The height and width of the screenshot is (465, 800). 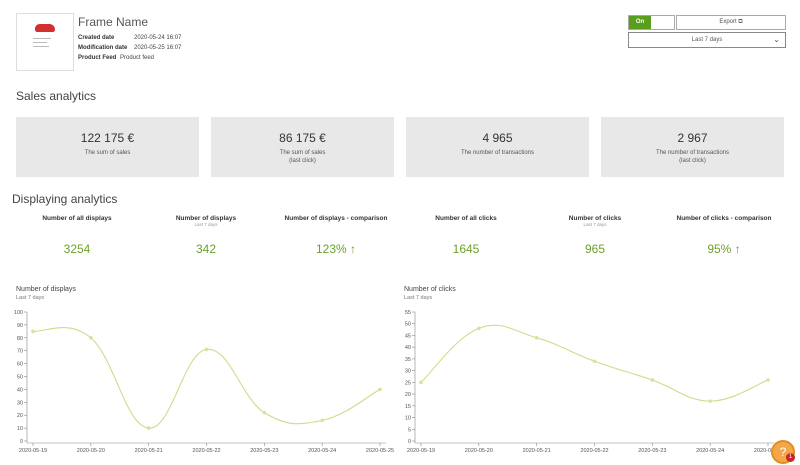 I want to click on kpi-title: Number of displays, so click(x=206, y=218).